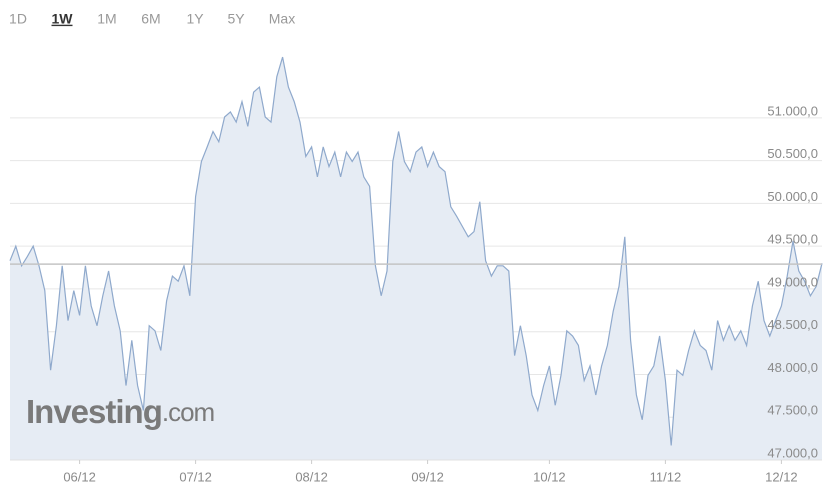 Image resolution: width=826 pixels, height=491 pixels. Describe the element at coordinates (79, 476) in the screenshot. I see `x-tick-label: 06/12` at that location.